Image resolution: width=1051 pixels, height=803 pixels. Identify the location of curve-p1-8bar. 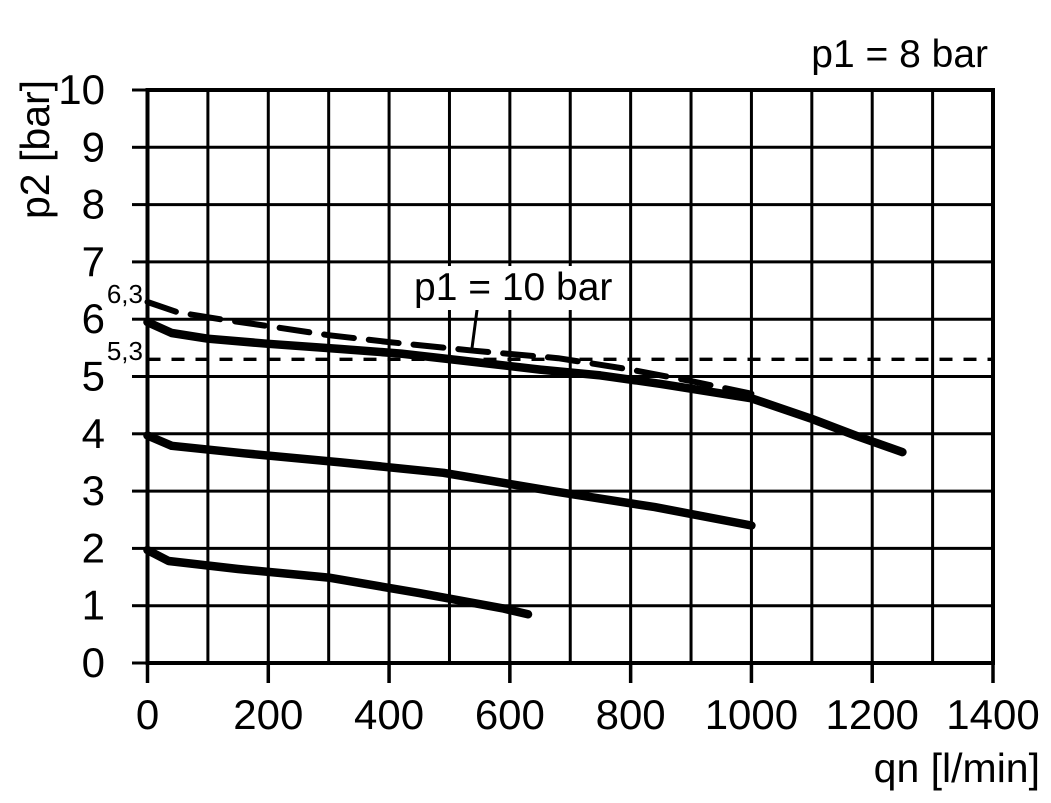
(525, 387).